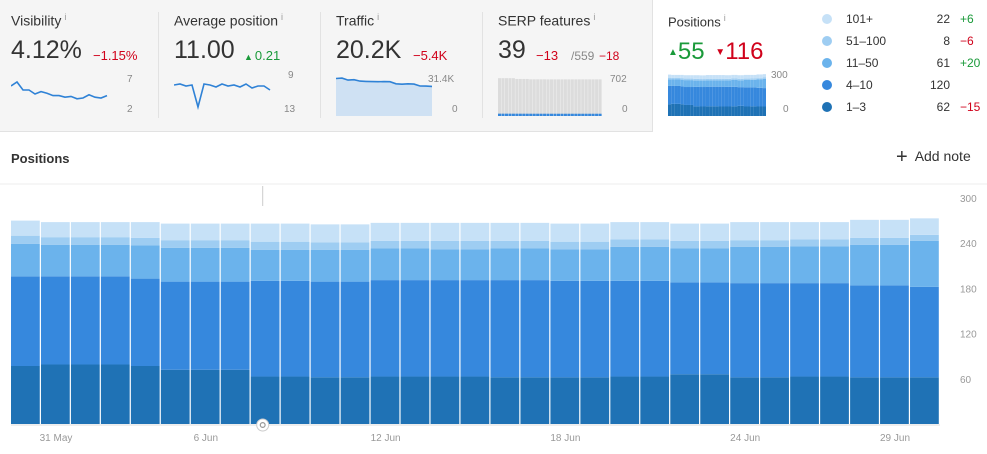  I want to click on annotation-gear-icon, so click(263, 425).